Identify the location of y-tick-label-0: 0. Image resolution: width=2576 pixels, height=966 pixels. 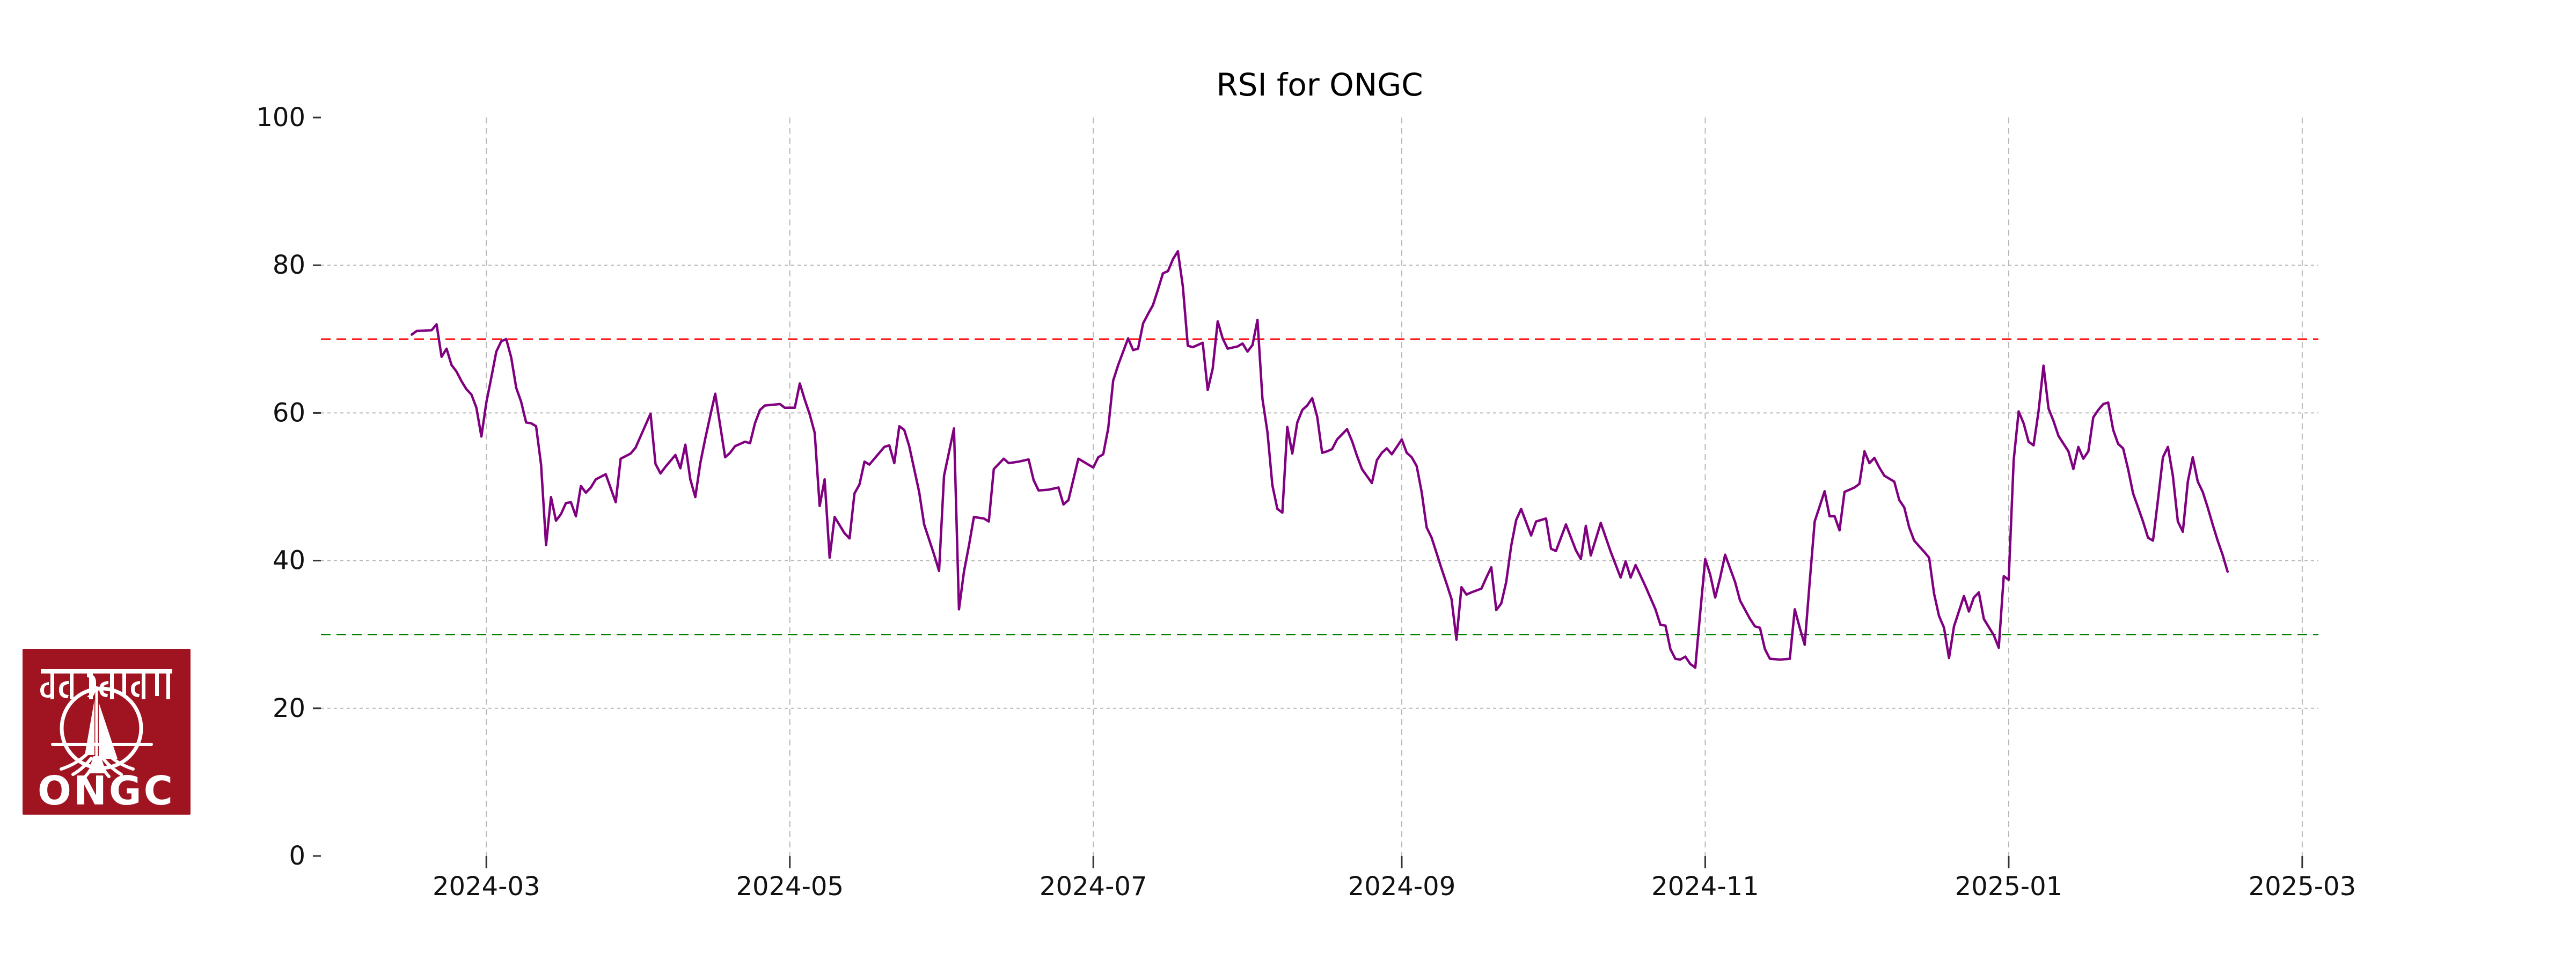
(297, 856).